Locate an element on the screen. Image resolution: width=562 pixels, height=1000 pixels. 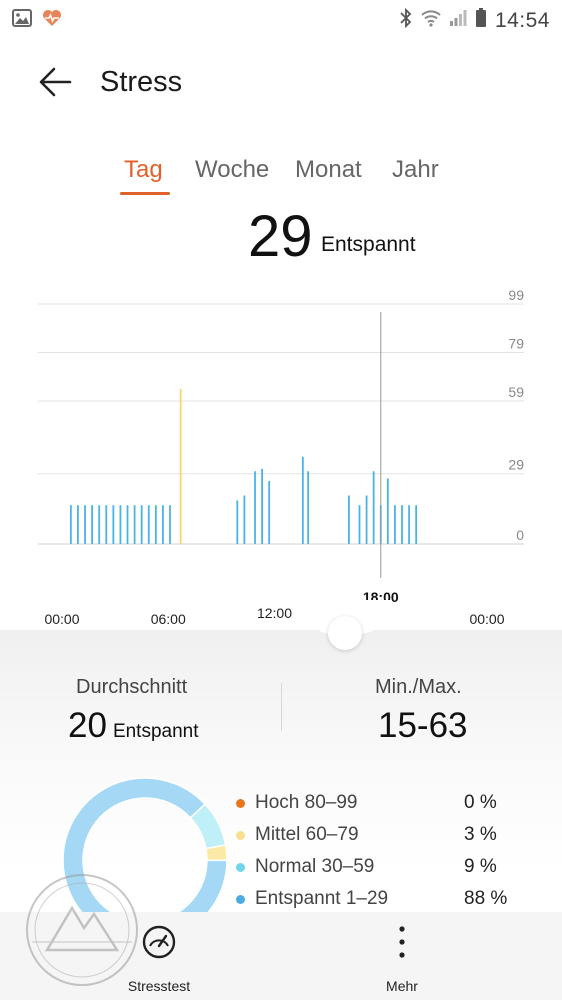
average-number: 20 is located at coordinates (87, 725).